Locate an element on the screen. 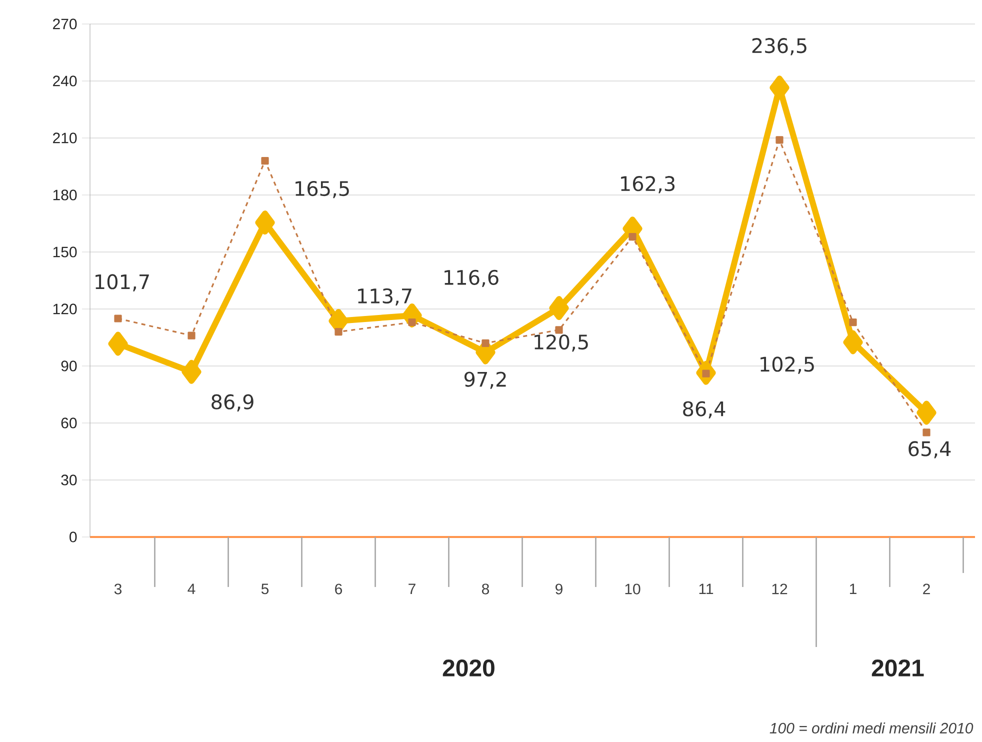  y-tick-label: 60 is located at coordinates (69, 423).